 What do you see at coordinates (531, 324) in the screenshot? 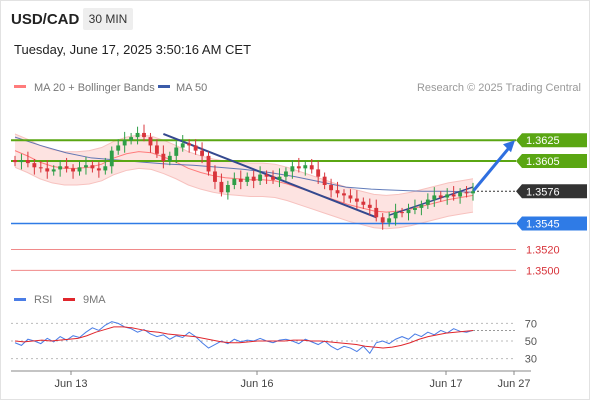
I see `rsi-tick-label: 70` at bounding box center [531, 324].